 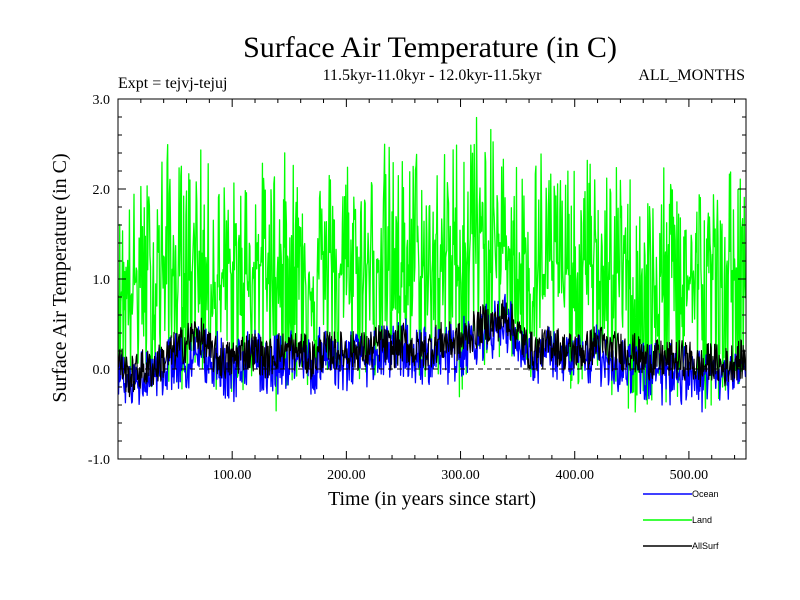 What do you see at coordinates (702, 520) in the screenshot?
I see `legend-label-land: Land` at bounding box center [702, 520].